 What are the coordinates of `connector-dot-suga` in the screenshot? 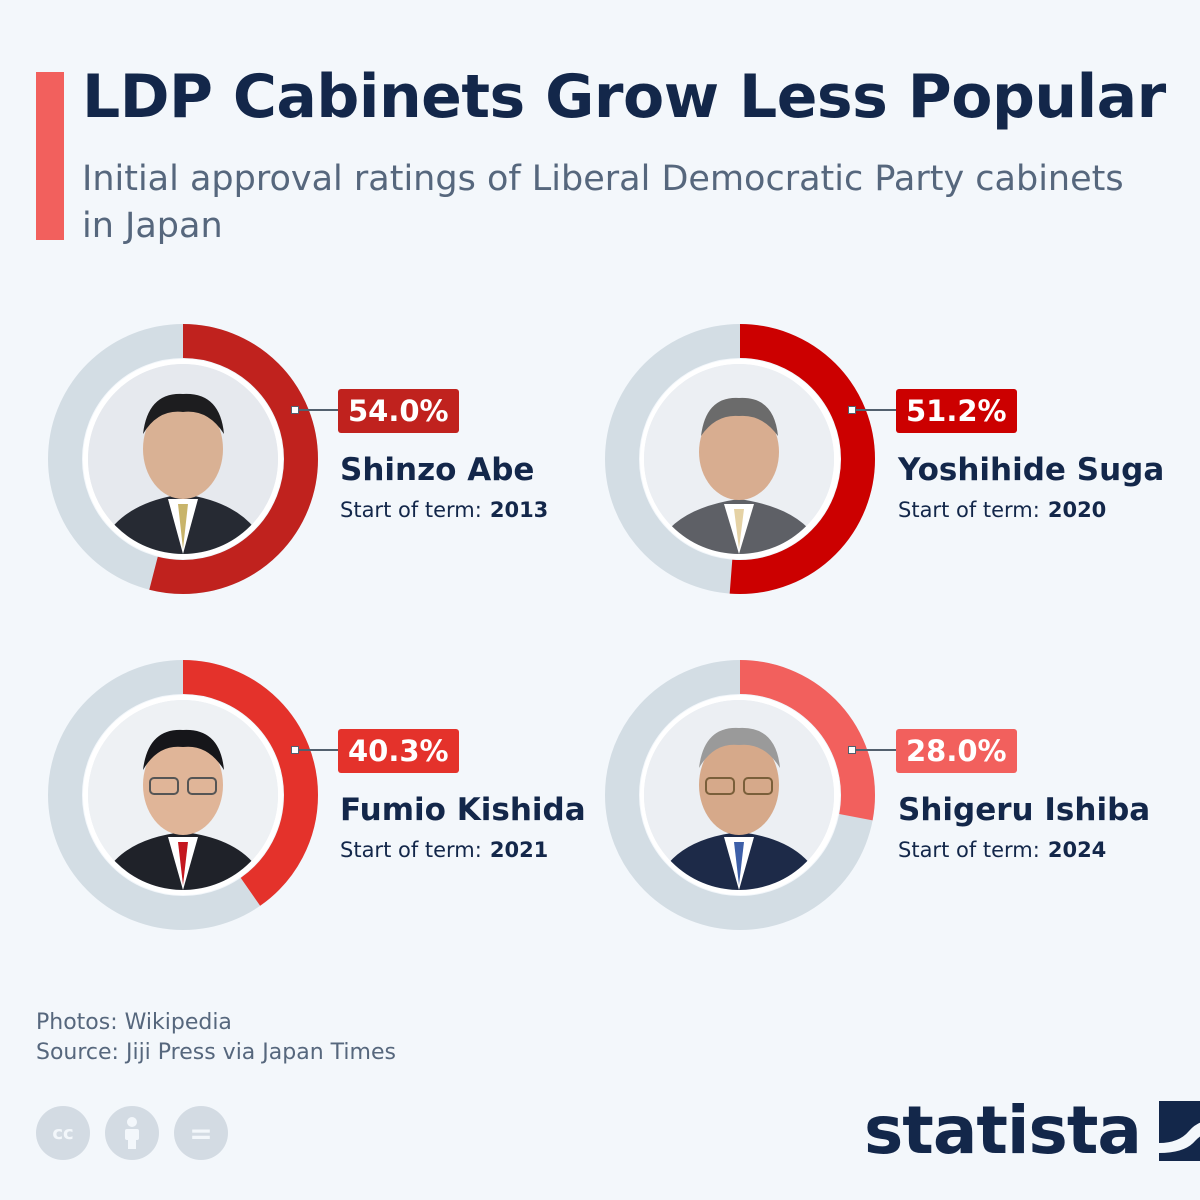 It's located at (852, 410).